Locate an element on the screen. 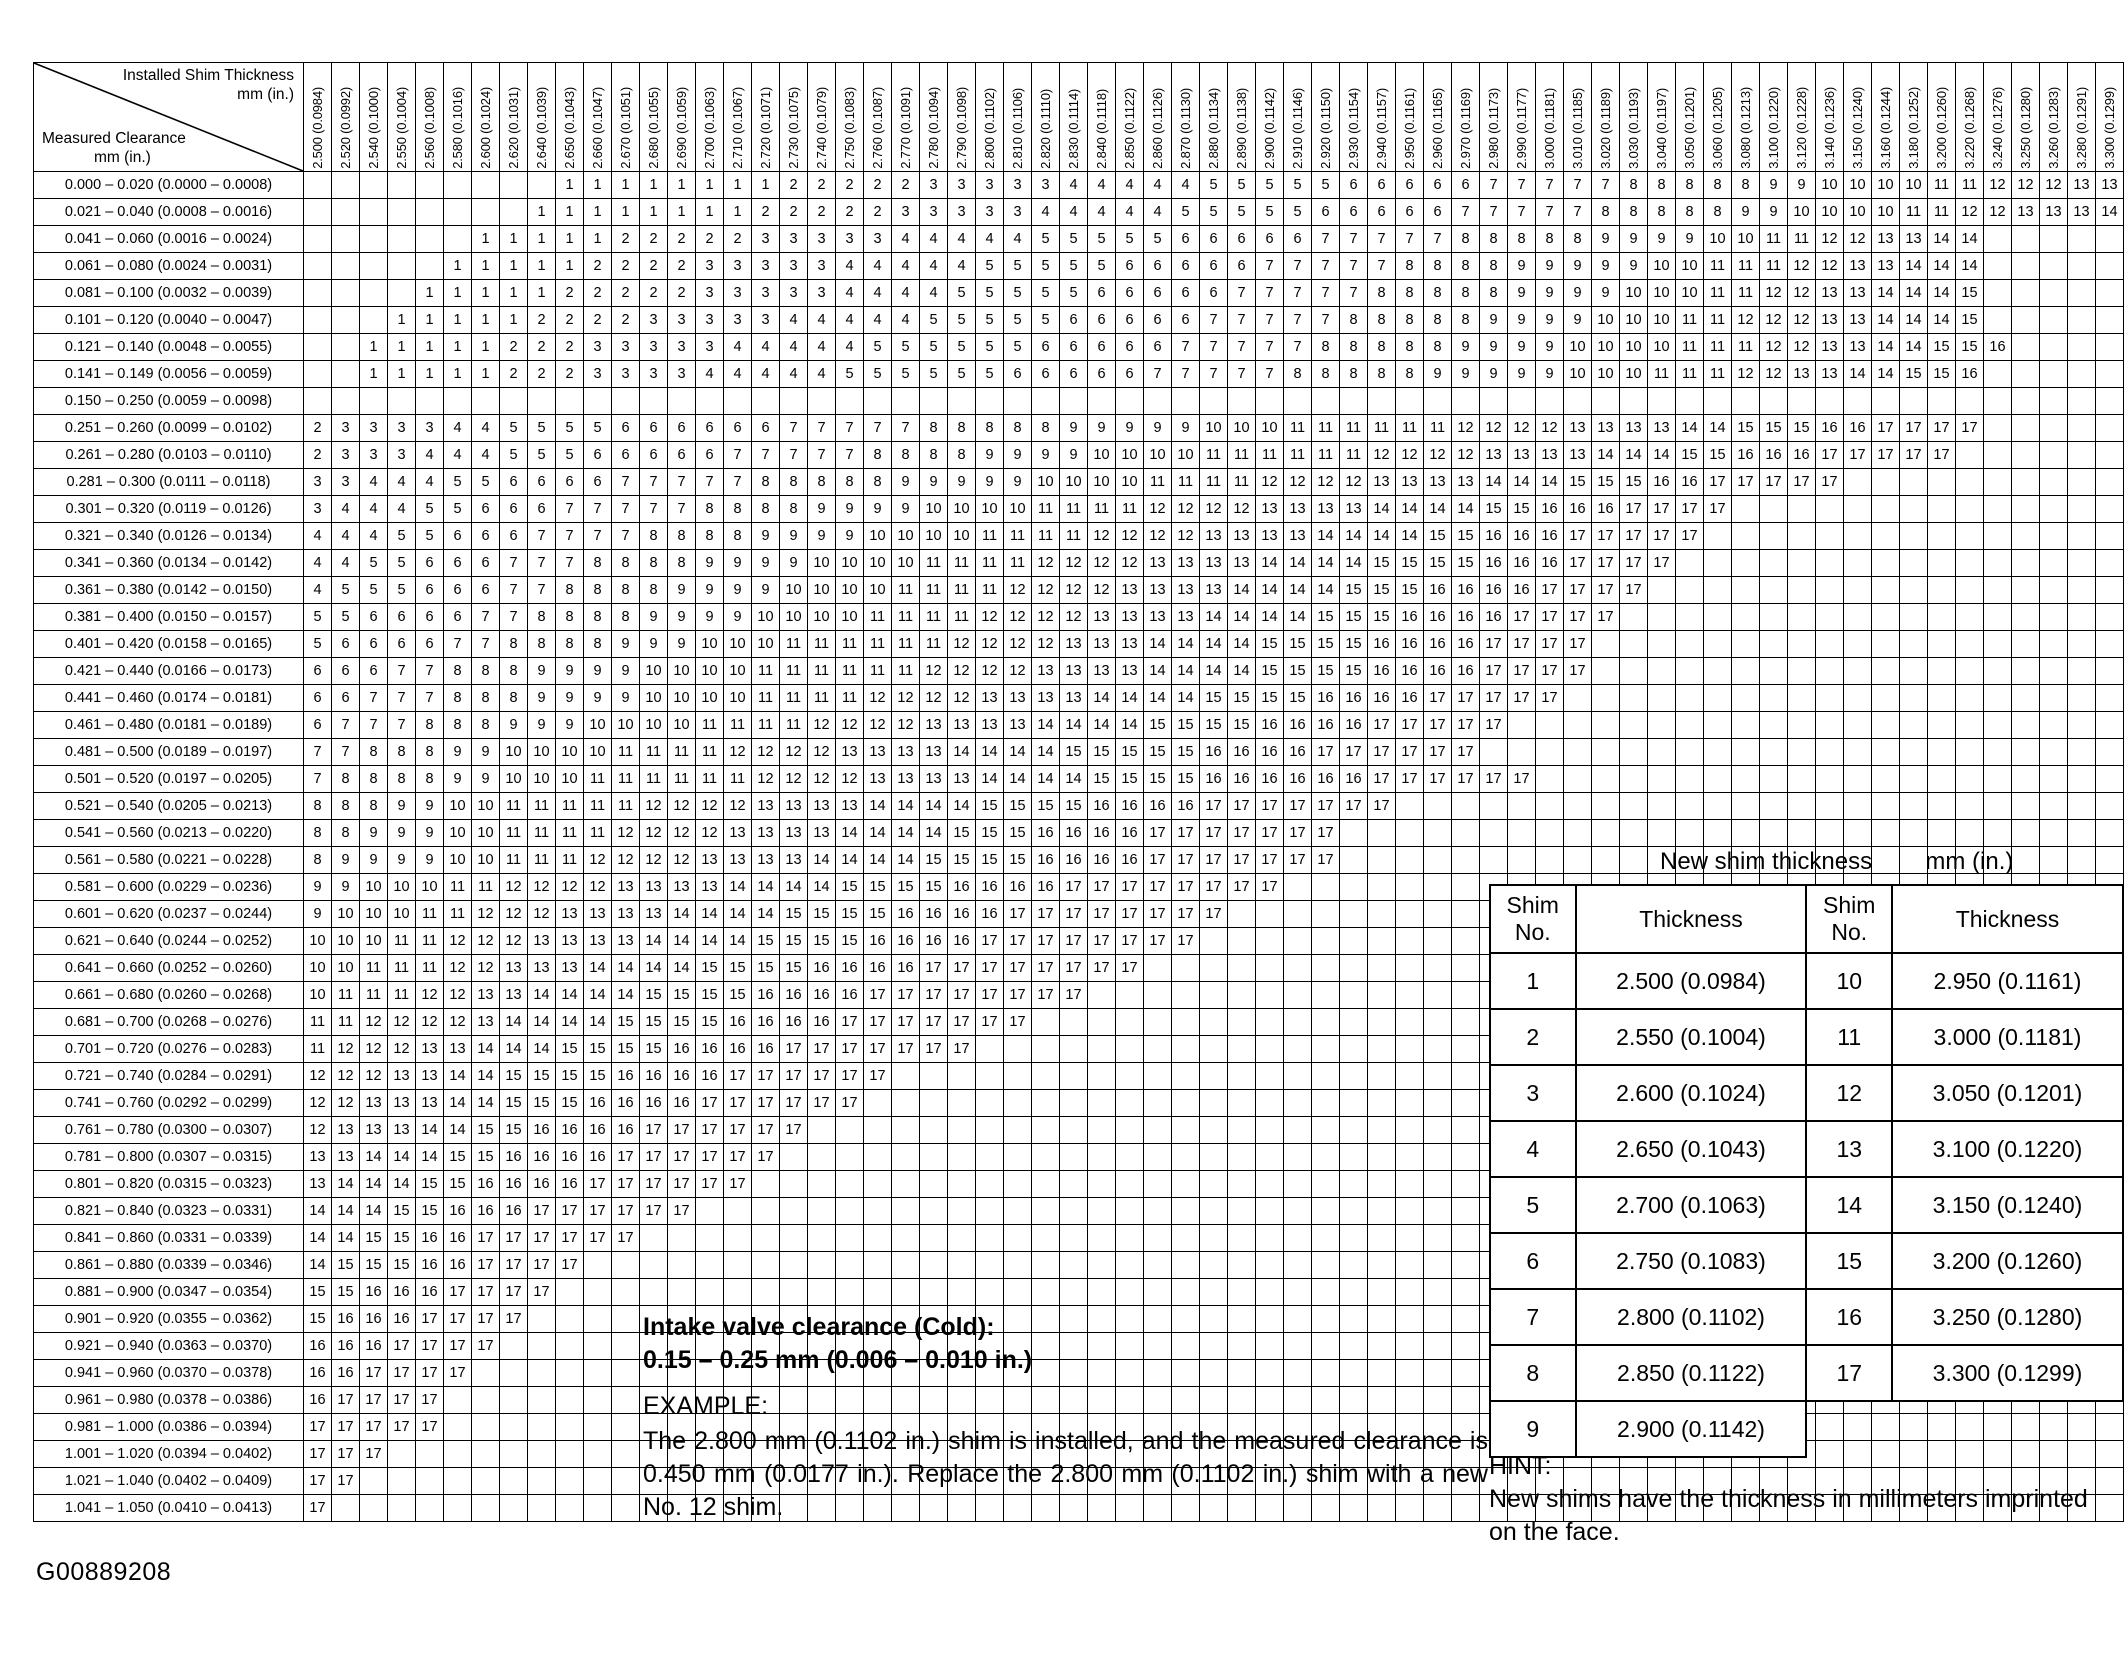 The width and height of the screenshot is (2124, 1670). matrix-row: 1.041 – 1.050 (0.0410 – 0.0413) 17 is located at coordinates (1078, 1508).